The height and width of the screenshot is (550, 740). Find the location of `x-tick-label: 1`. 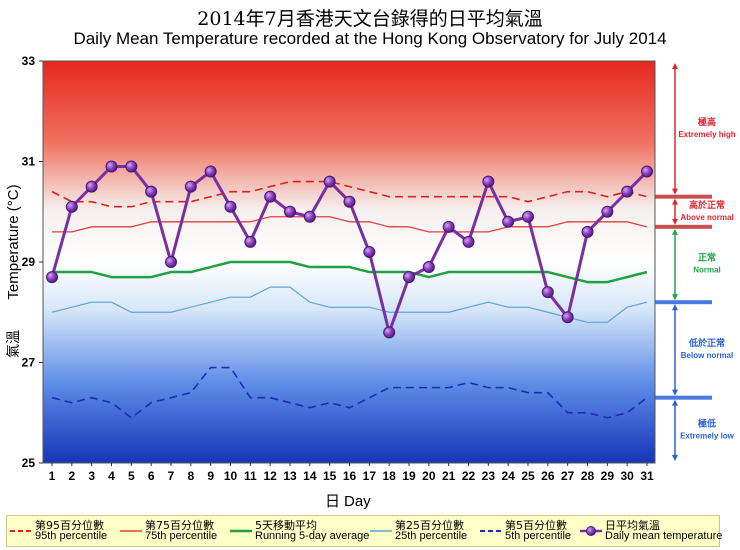

x-tick-label: 1 is located at coordinates (52, 476).